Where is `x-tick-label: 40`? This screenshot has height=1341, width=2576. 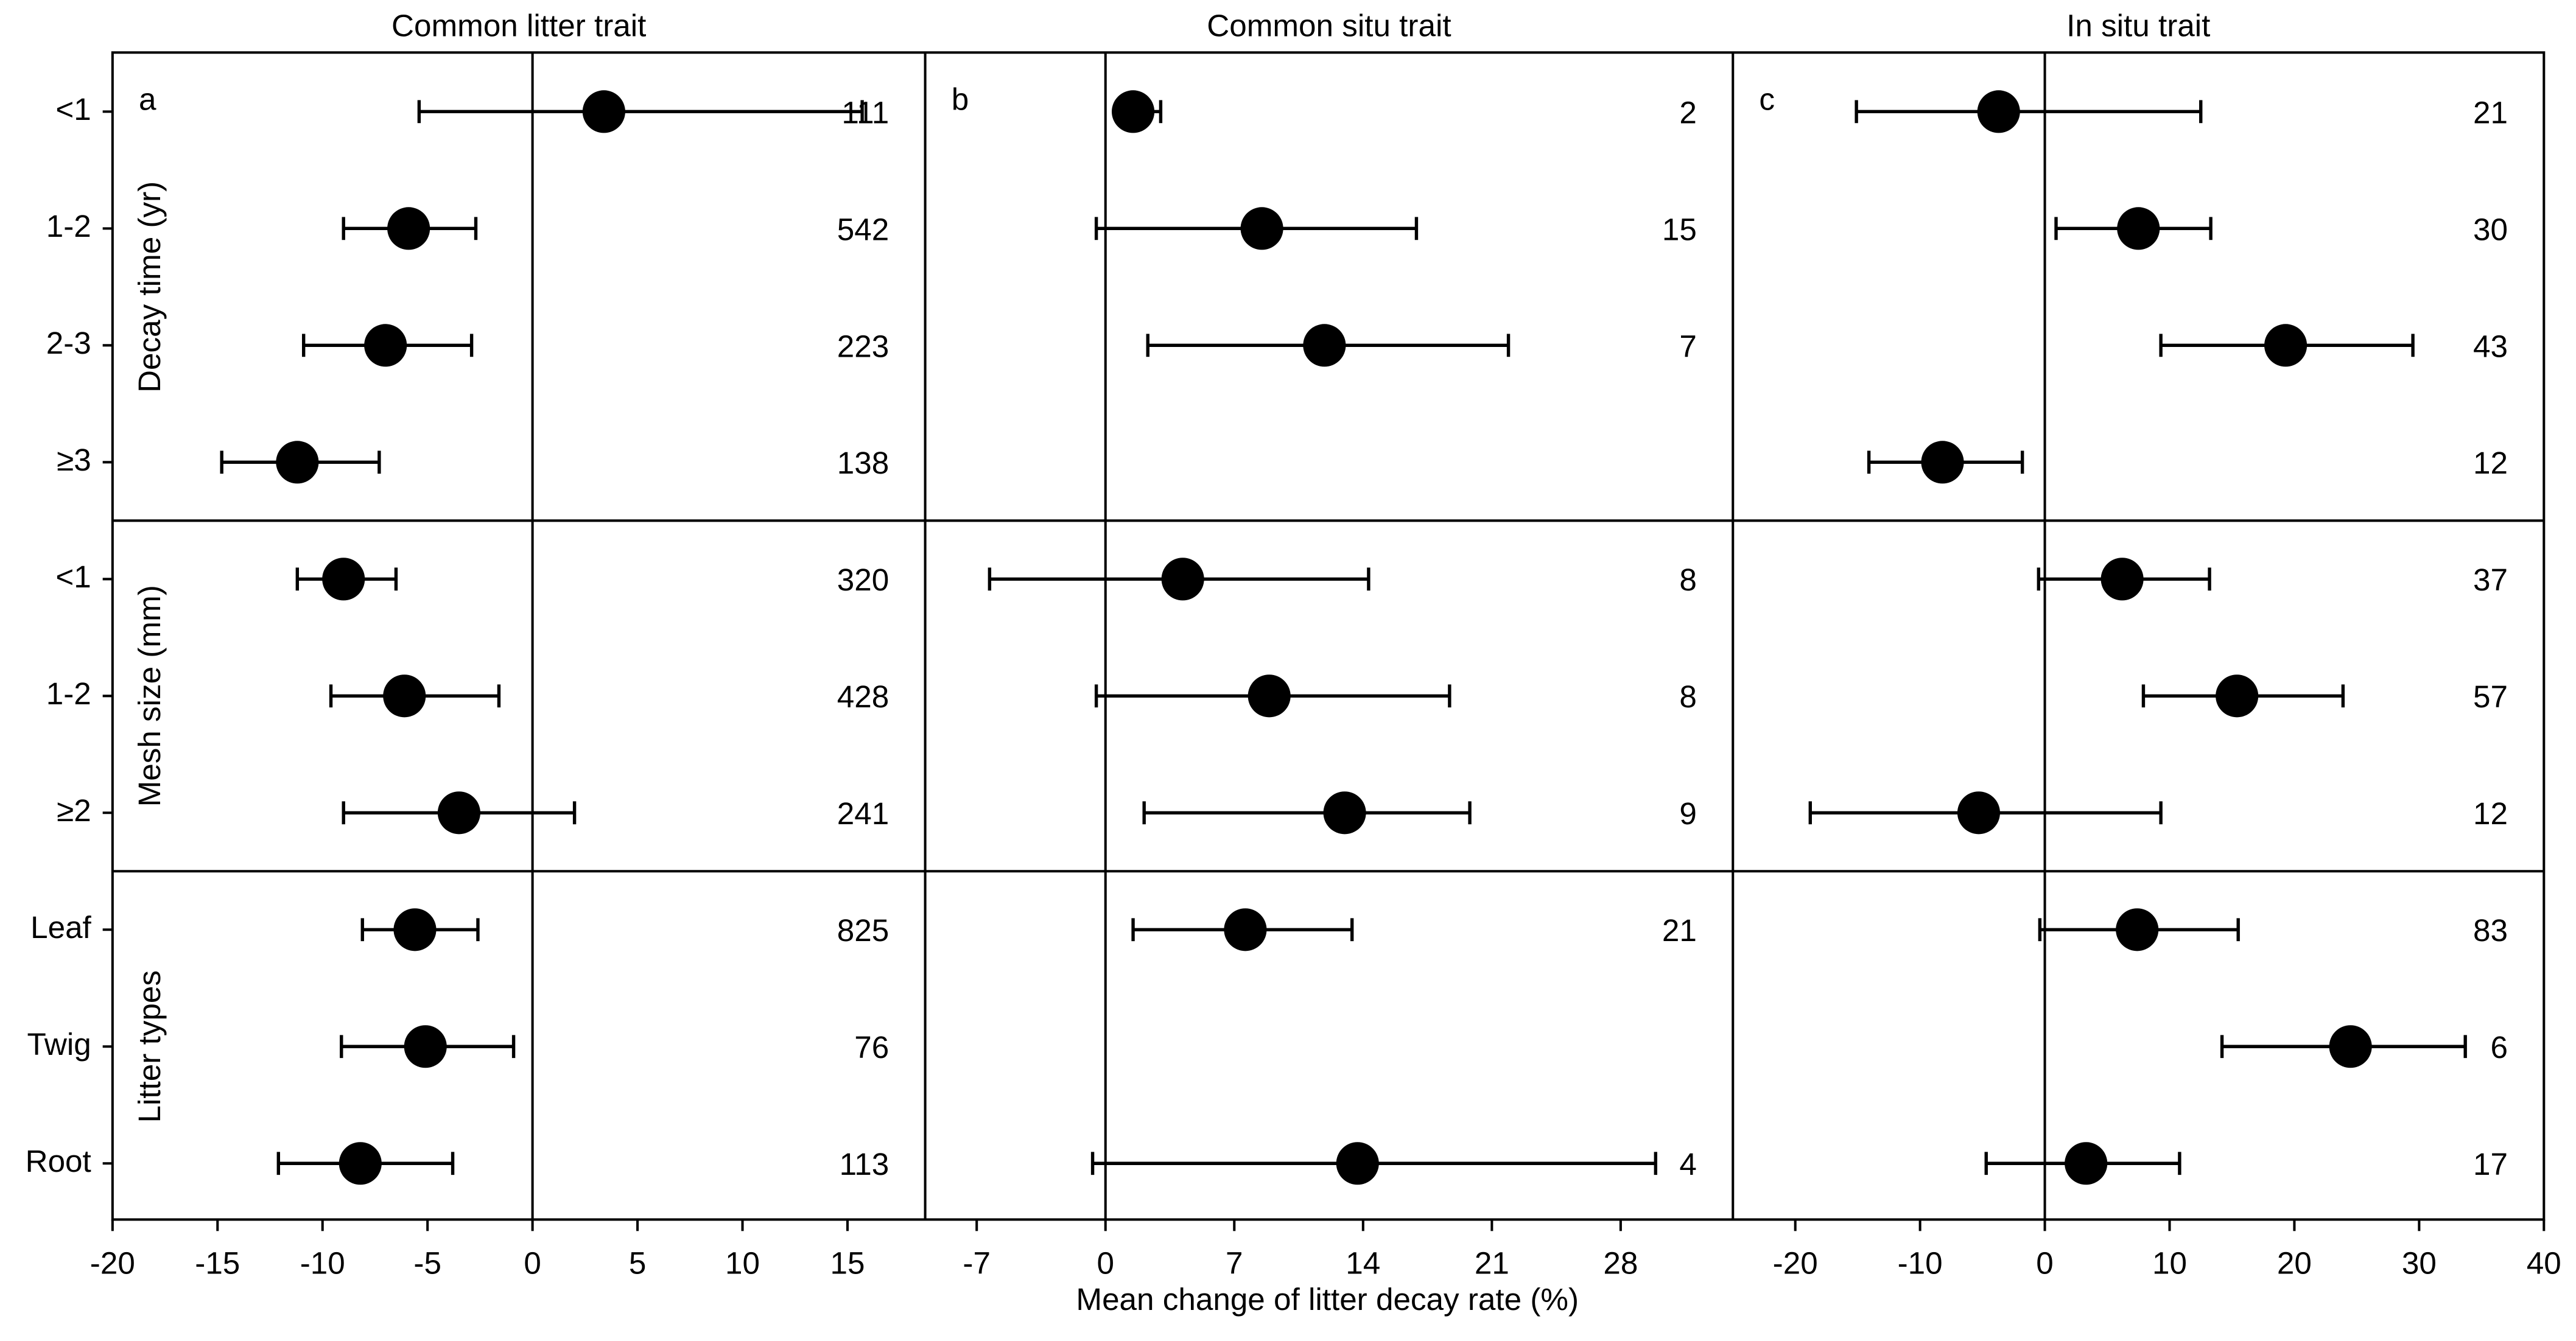 x-tick-label: 40 is located at coordinates (2544, 1262).